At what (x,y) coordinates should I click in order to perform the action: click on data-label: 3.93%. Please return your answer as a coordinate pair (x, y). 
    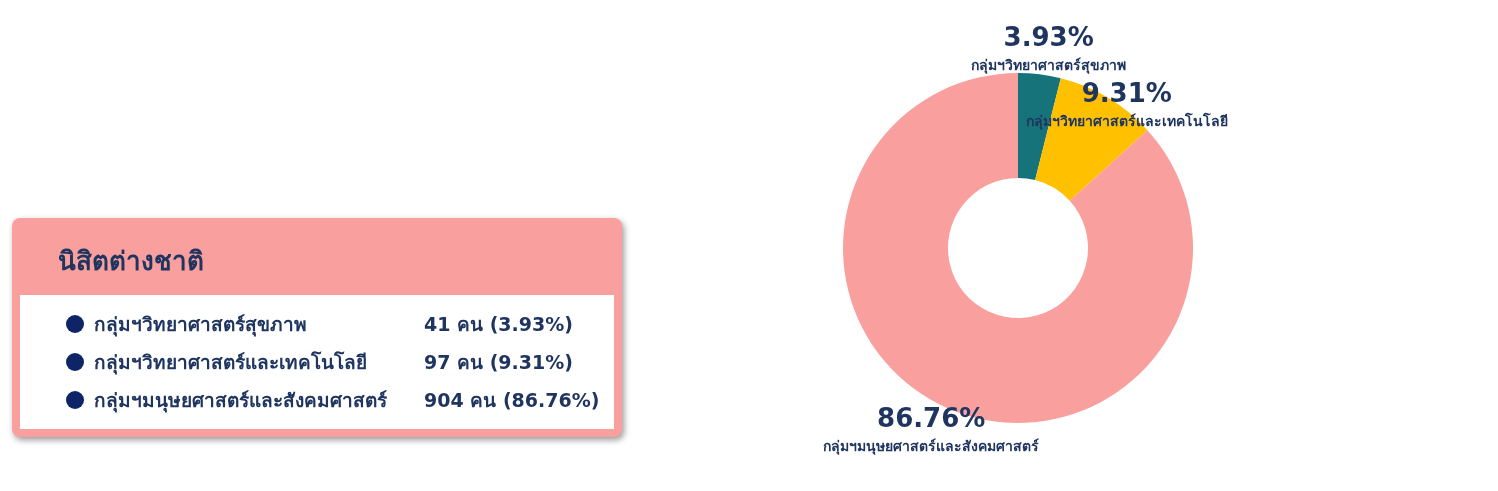
    Looking at the image, I should click on (1048, 36).